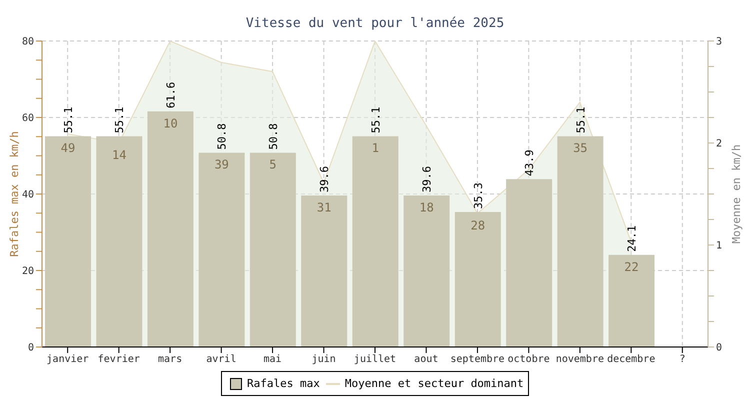 The image size is (750, 400). I want to click on x-tick-label: aout, so click(426, 360).